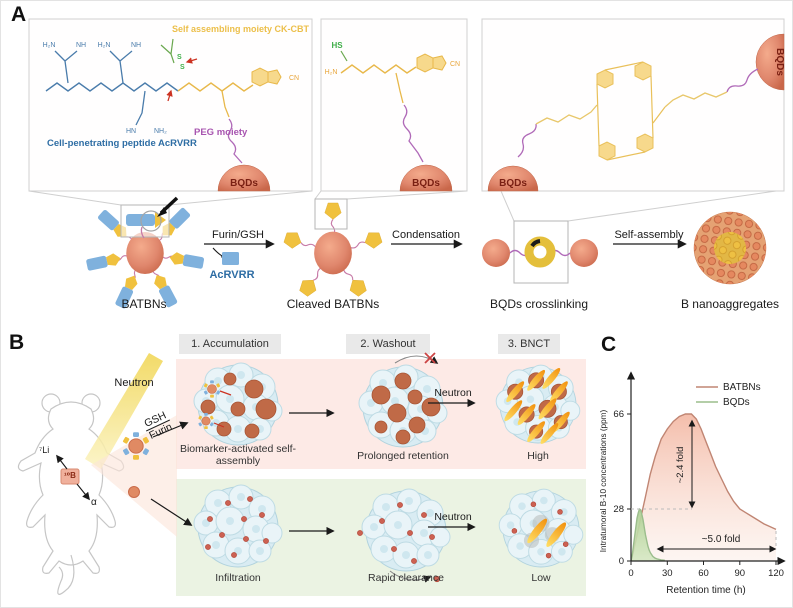  I want to click on neutron-beam, so click(124, 411).